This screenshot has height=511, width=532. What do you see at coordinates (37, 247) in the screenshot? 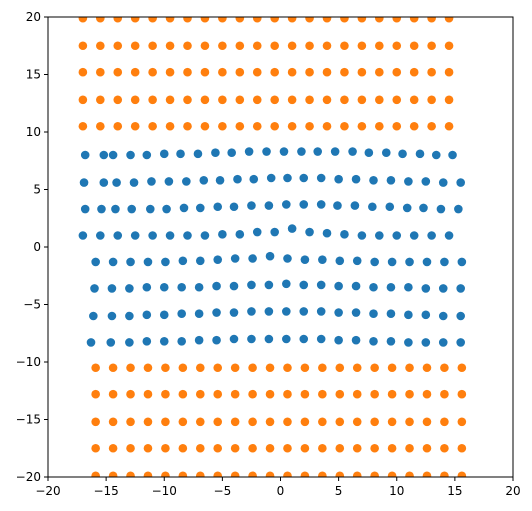
I see `y-tick-label: 0` at bounding box center [37, 247].